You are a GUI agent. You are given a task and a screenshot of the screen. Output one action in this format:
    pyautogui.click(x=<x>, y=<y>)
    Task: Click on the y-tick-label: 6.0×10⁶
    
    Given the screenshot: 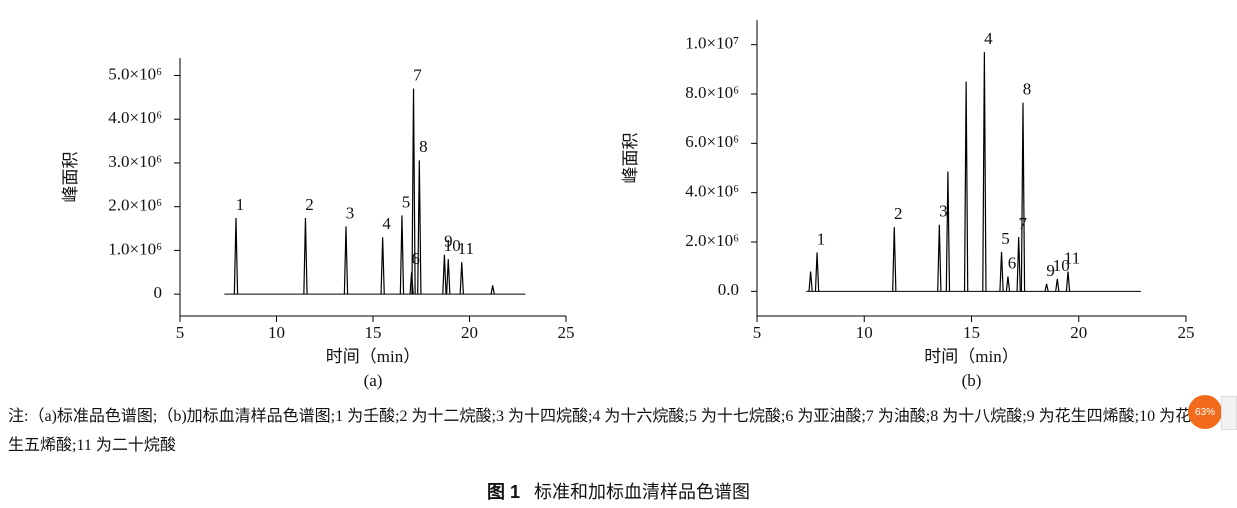 What is the action you would take?
    pyautogui.click(x=712, y=141)
    